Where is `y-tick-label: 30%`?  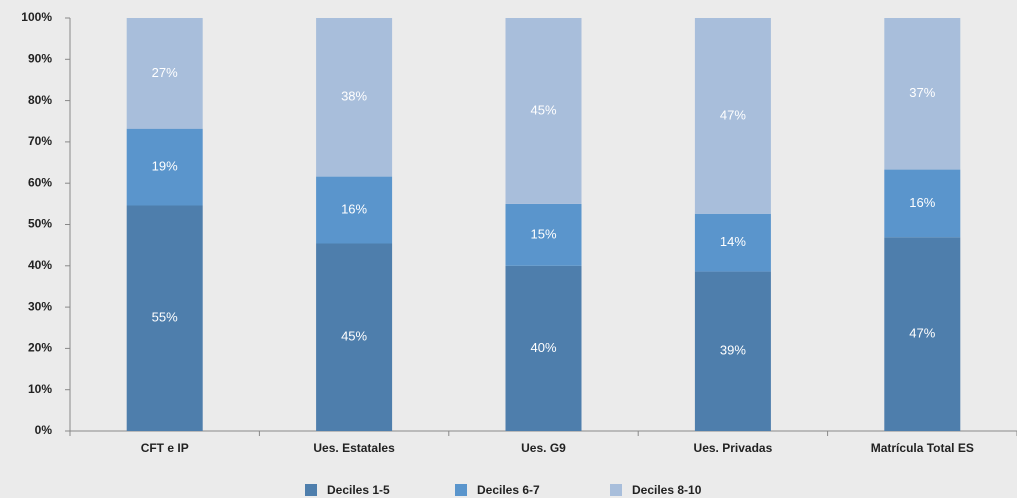 y-tick-label: 30% is located at coordinates (40, 306).